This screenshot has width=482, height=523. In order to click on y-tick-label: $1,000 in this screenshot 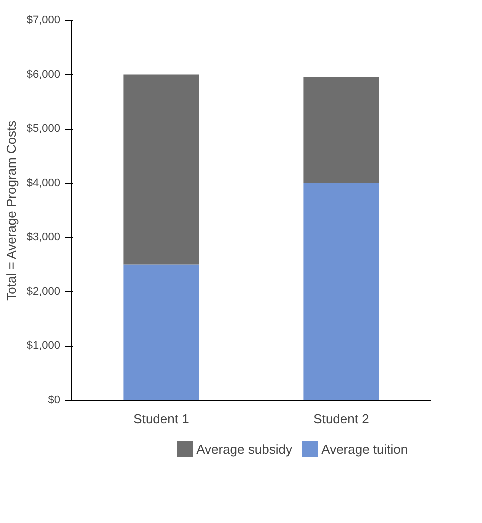, I will do `click(43, 346)`.